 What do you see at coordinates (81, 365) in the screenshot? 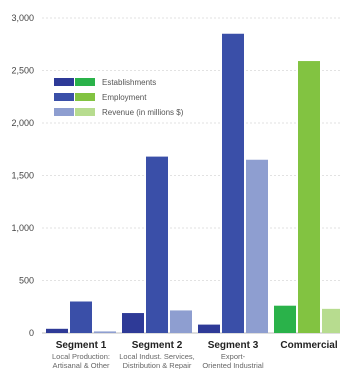
I see `category-sublabel: Artisanal & Other` at bounding box center [81, 365].